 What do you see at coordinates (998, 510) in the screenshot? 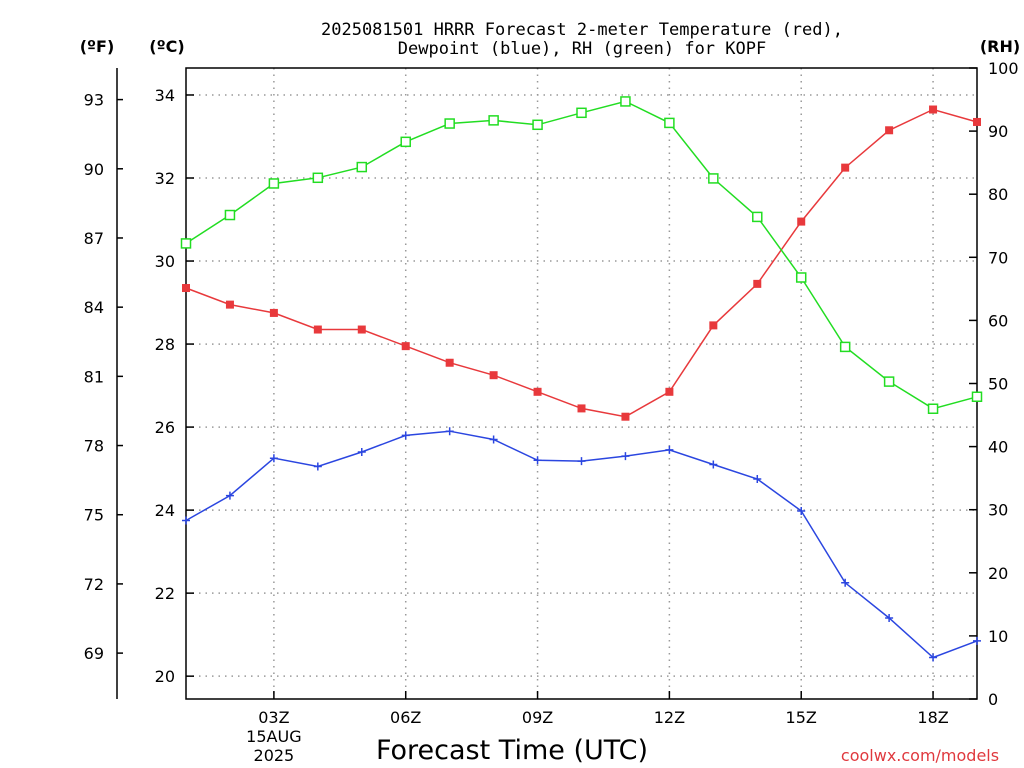
I see `rh-tick-label: 30` at bounding box center [998, 510].